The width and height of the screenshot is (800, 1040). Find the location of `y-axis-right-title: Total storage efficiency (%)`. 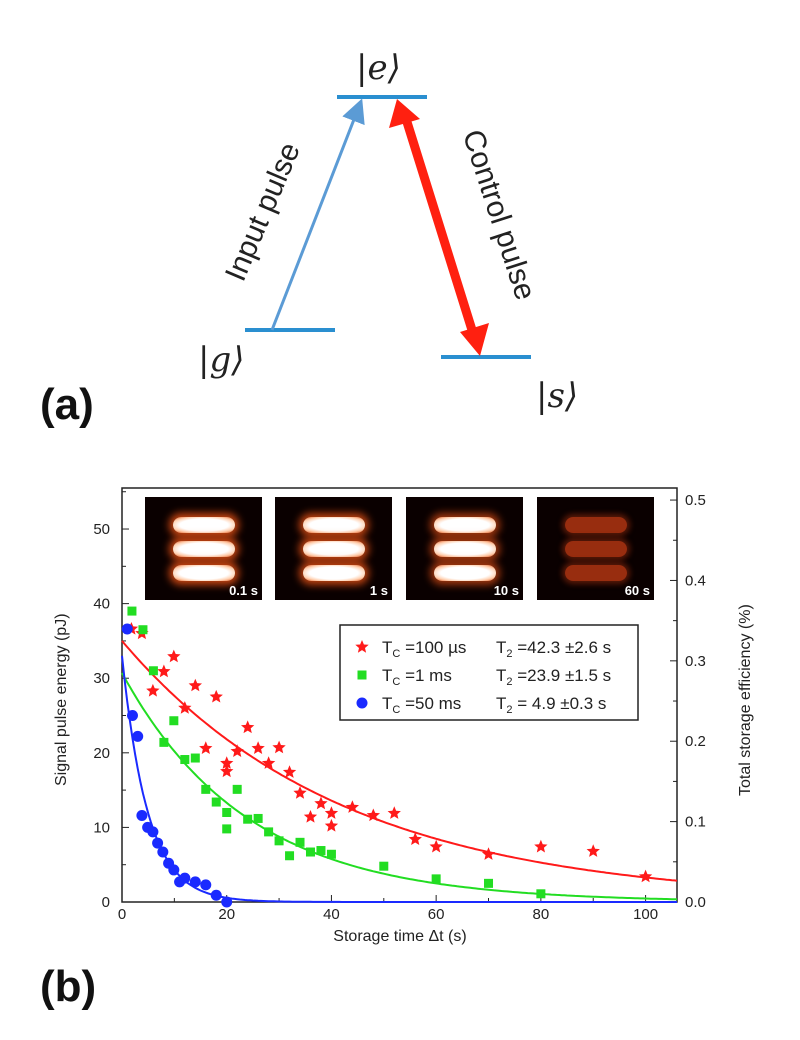

y-axis-right-title: Total storage efficiency (%) is located at coordinates (745, 700).